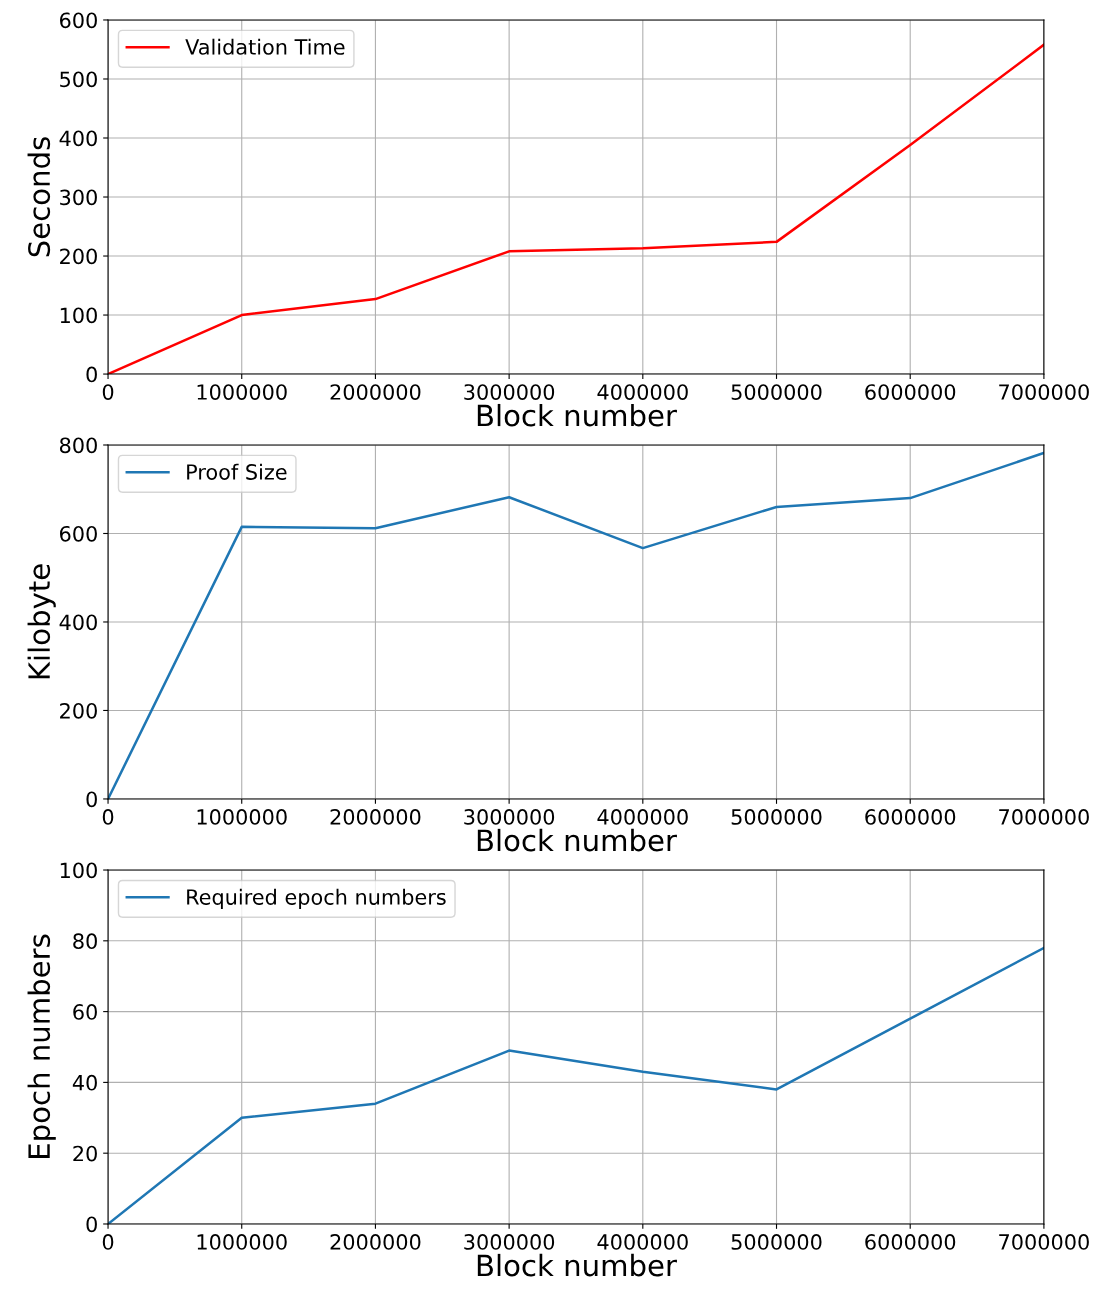 The width and height of the screenshot is (1107, 1297). Describe the element at coordinates (265, 46) in the screenshot. I see `legend-label: Validation Time` at that location.